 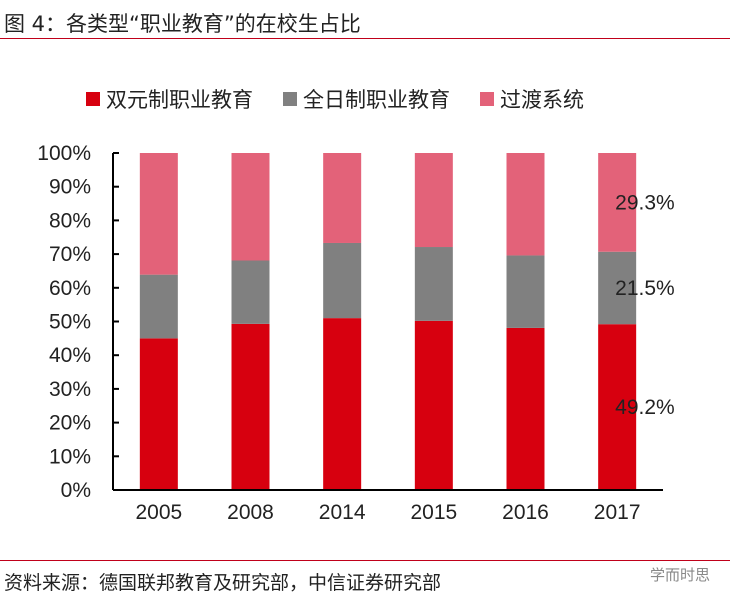 I want to click on legend-item: 双元制职业教育, so click(x=169, y=99).